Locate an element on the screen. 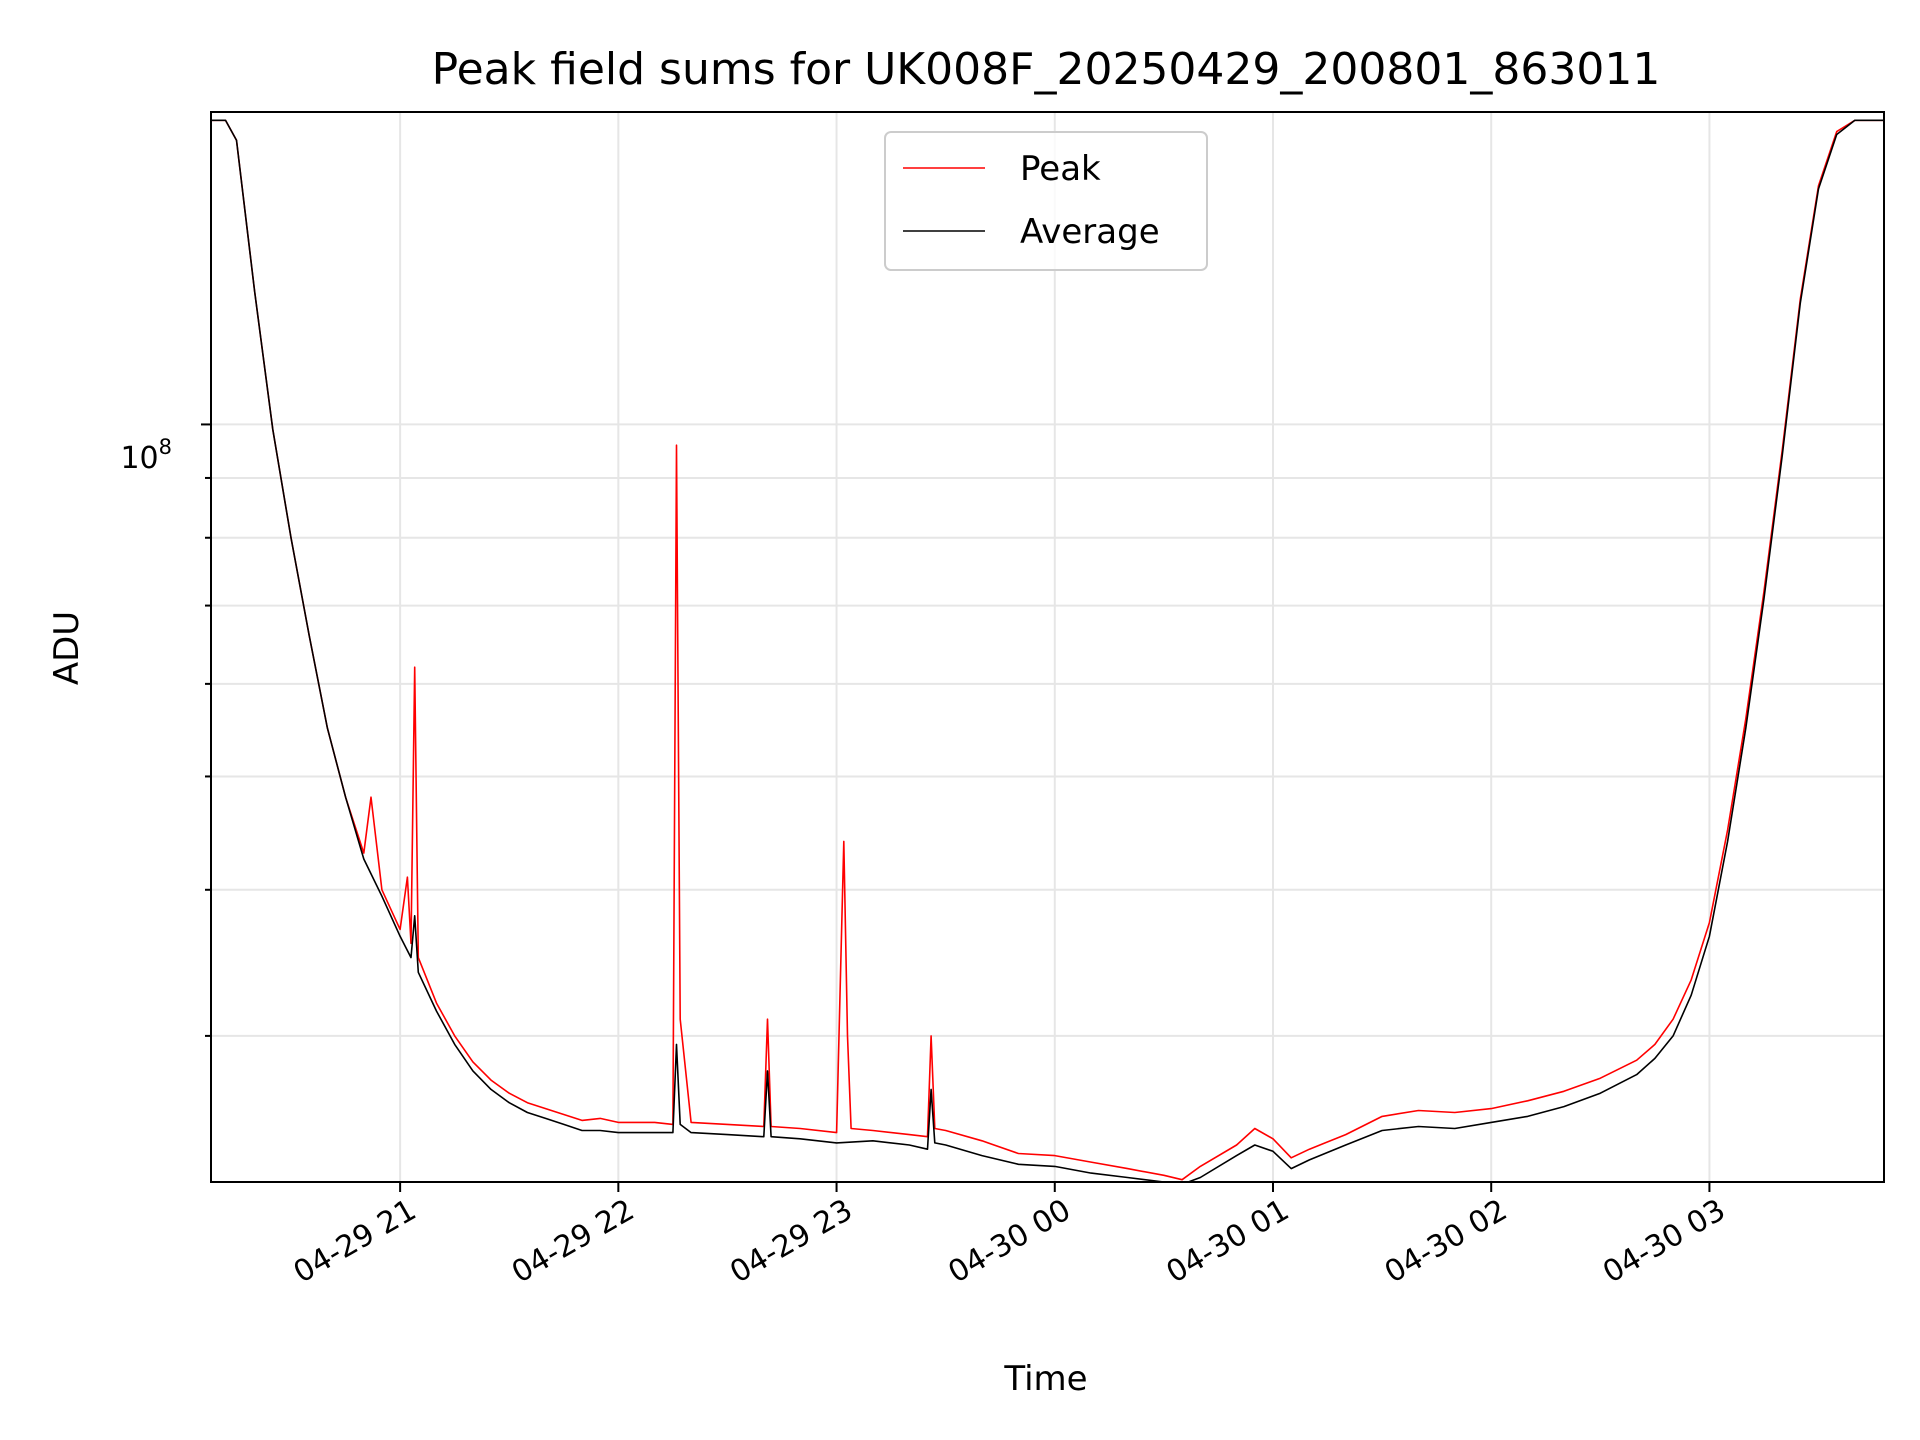 This screenshot has height=1440, width=1920. y-axis-label: ADU is located at coordinates (67, 648).